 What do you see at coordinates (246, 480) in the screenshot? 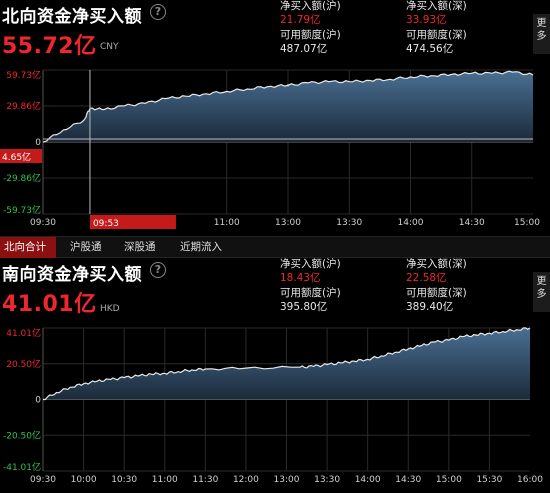
I see `x-tick-label: 12:00` at bounding box center [246, 480].